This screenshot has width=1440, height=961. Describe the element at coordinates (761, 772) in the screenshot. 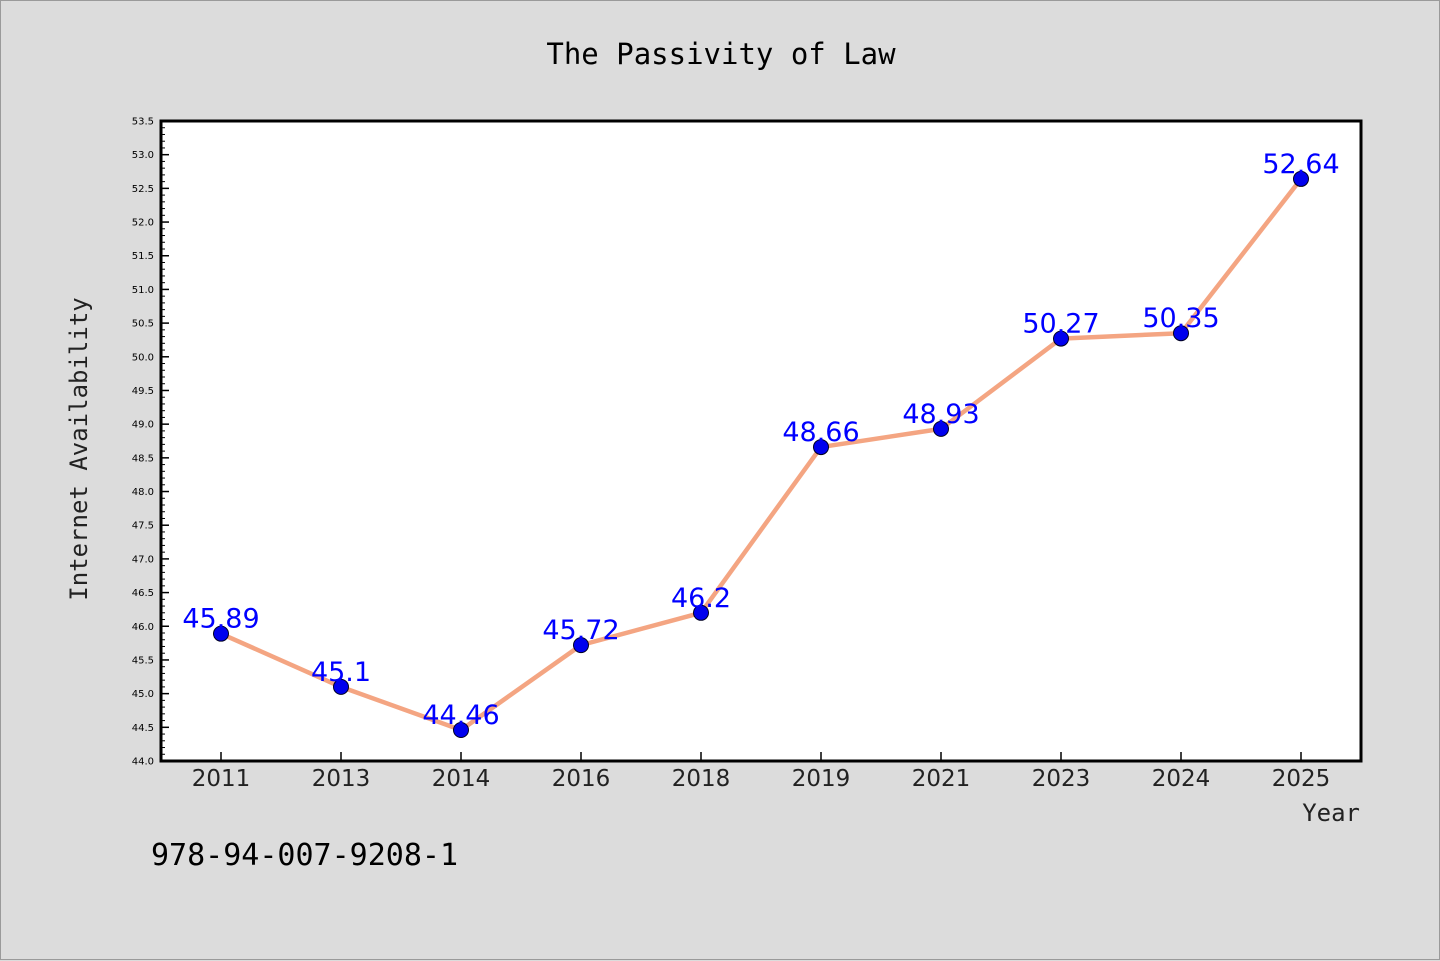

I see `x-axis: 2011 2013 2014 2016 2018 2019 2021 2023 2024 2025` at that location.